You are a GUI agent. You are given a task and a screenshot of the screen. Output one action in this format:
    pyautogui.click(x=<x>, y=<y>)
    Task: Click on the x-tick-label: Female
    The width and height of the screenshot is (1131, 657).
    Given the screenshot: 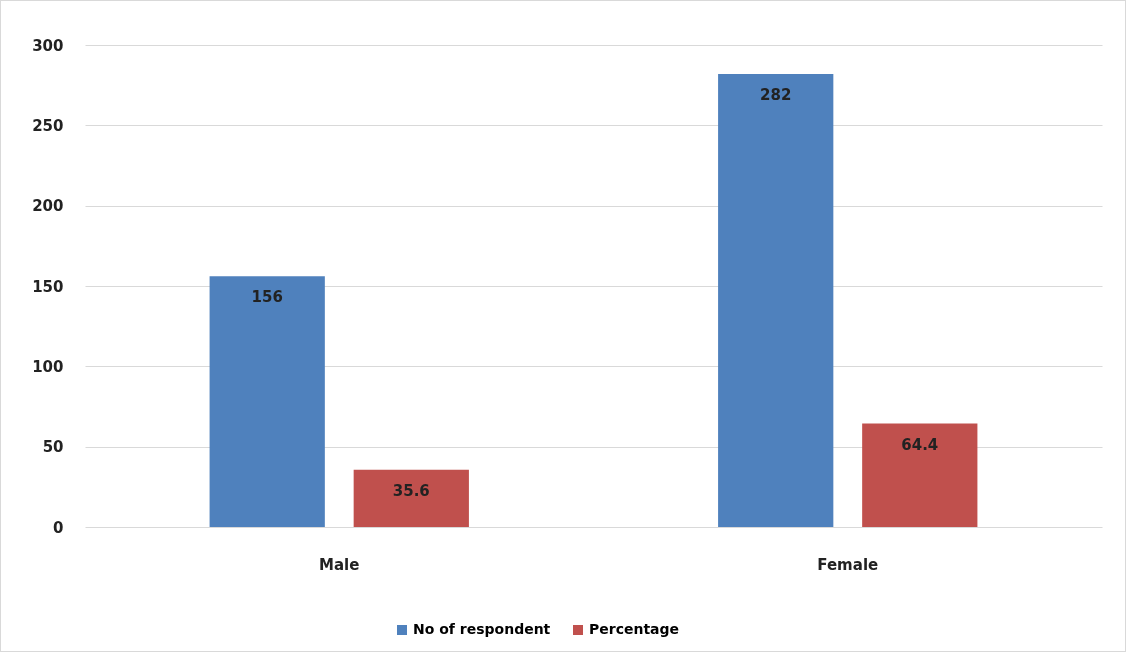 What is the action you would take?
    pyautogui.click(x=848, y=564)
    